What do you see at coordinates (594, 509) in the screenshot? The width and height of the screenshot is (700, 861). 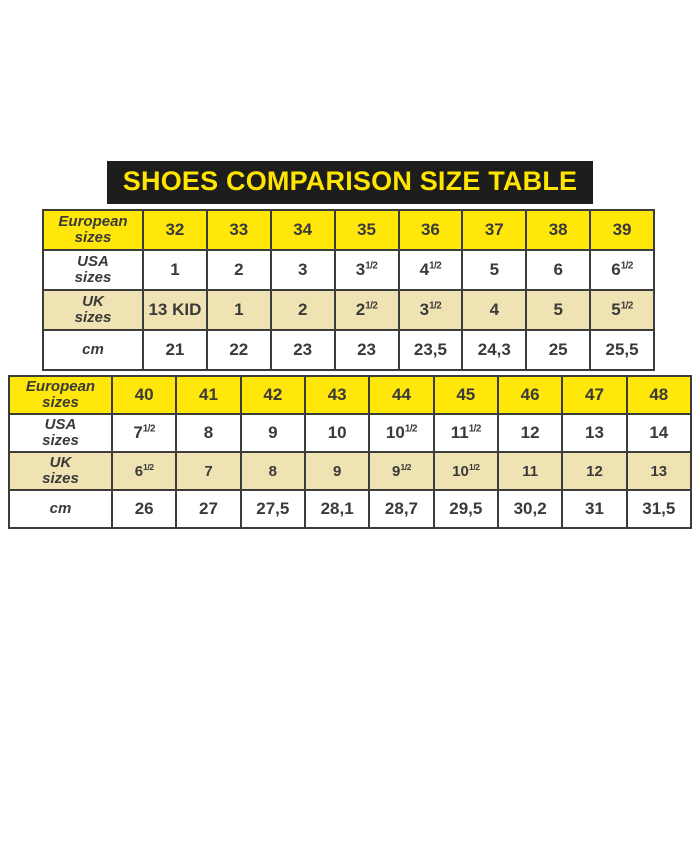 I see `size-cell: 31` at bounding box center [594, 509].